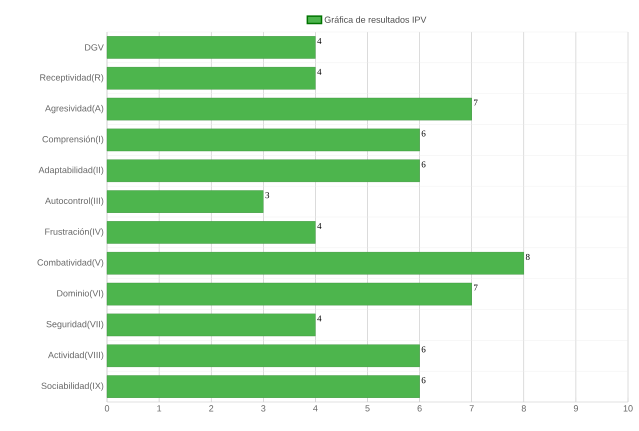  I want to click on y-tick-label: Dominio(VI), so click(80, 294).